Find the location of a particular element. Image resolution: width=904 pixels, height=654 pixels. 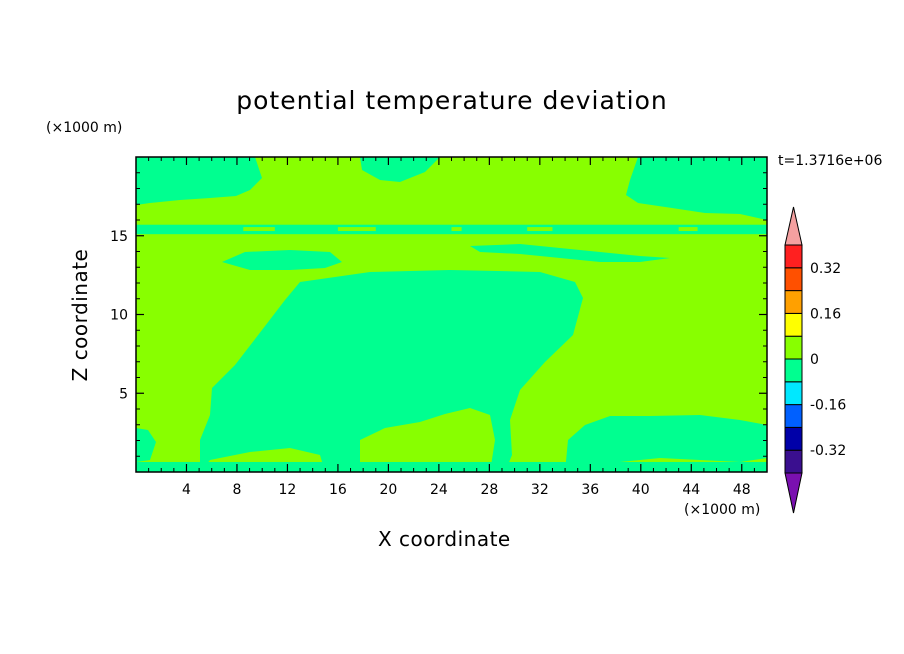

top-left-low-region is located at coordinates (199, 181).